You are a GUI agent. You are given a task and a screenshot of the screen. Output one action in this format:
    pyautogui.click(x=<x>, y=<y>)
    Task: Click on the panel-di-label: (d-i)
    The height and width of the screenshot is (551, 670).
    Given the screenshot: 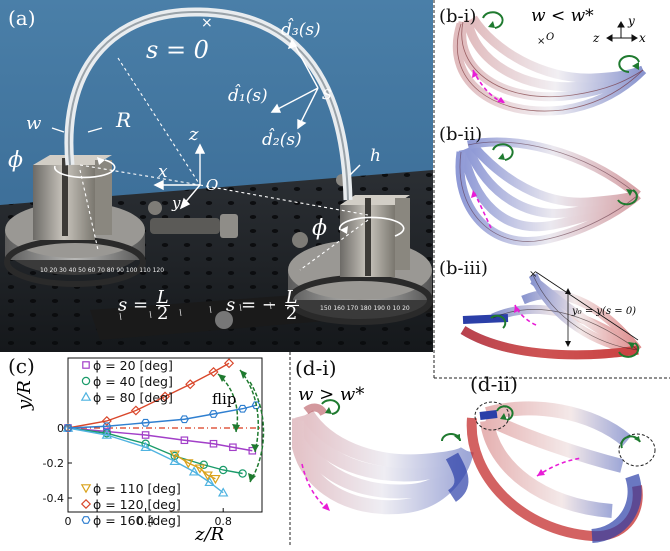 What is the action you would take?
    pyautogui.click(x=316, y=368)
    